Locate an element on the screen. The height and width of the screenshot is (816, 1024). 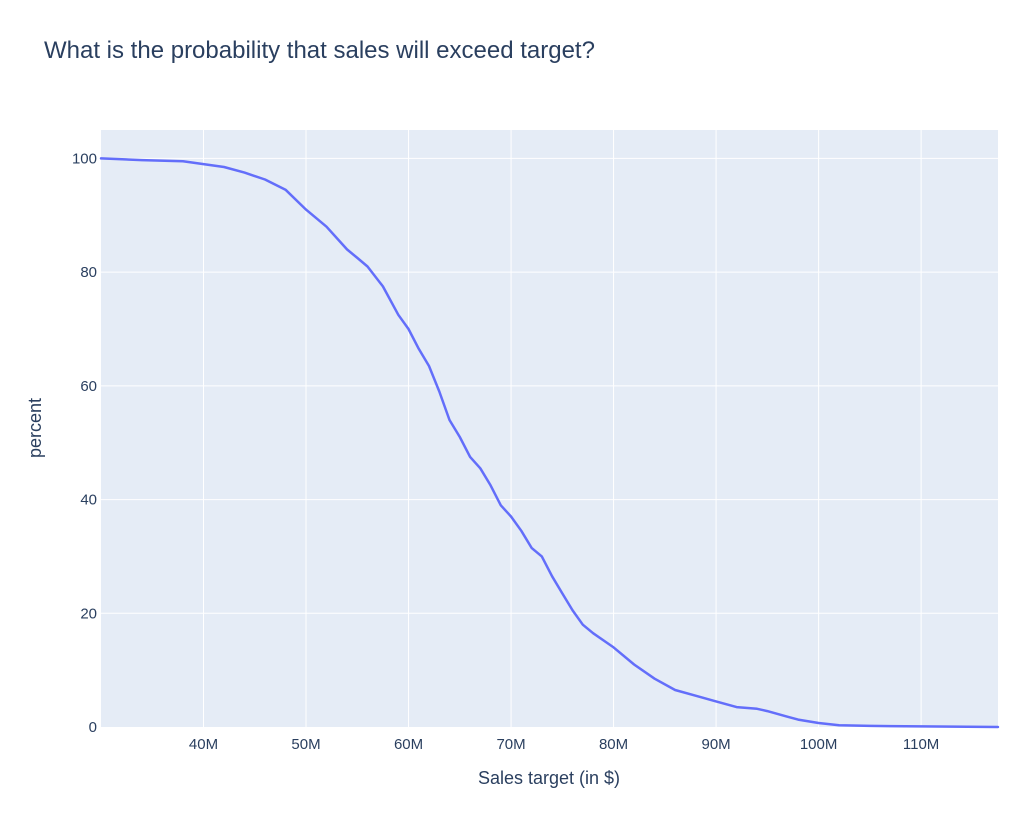
y-axis: 0 20 40 60 80 100 is located at coordinates (84, 443).